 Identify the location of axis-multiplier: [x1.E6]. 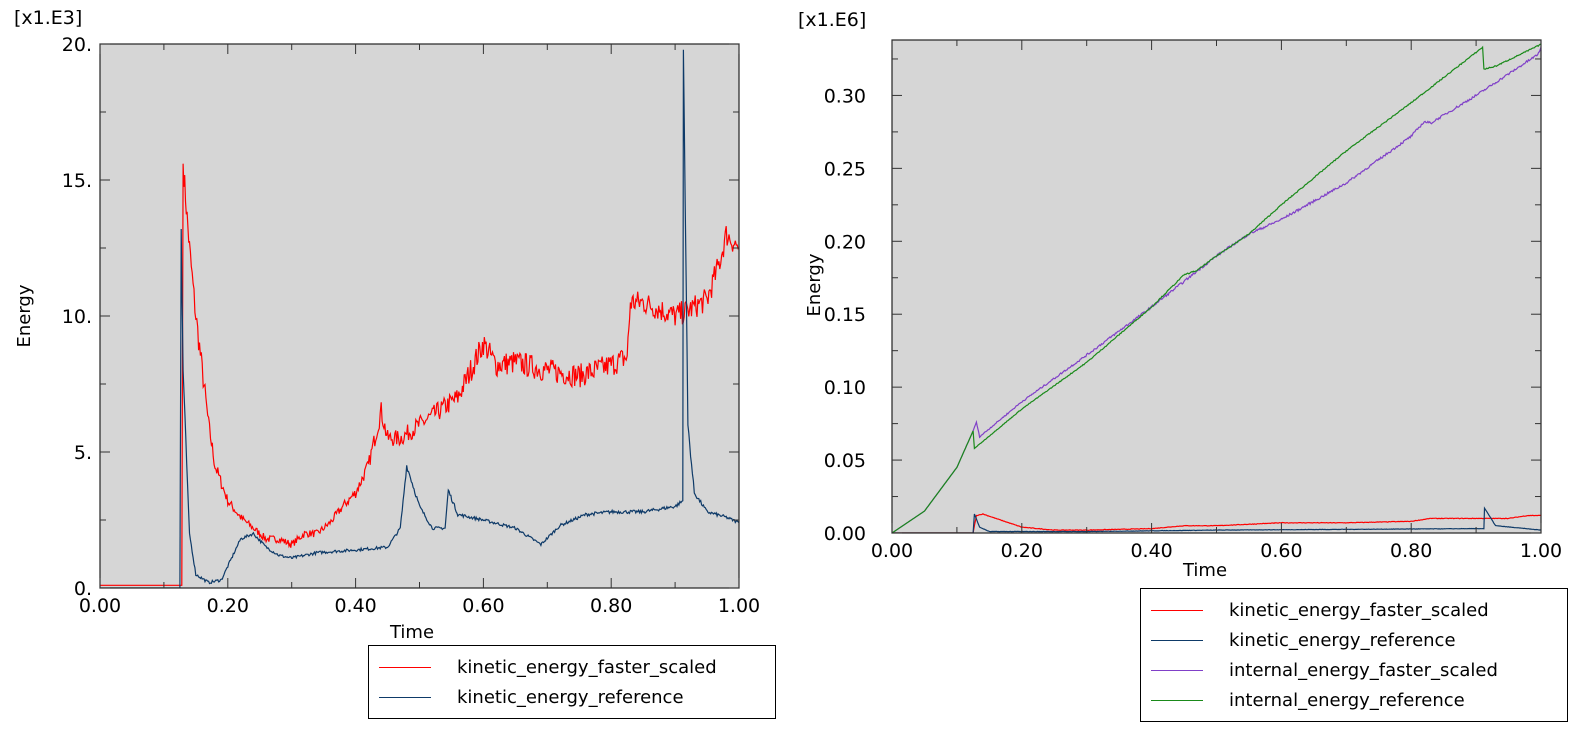
(832, 20).